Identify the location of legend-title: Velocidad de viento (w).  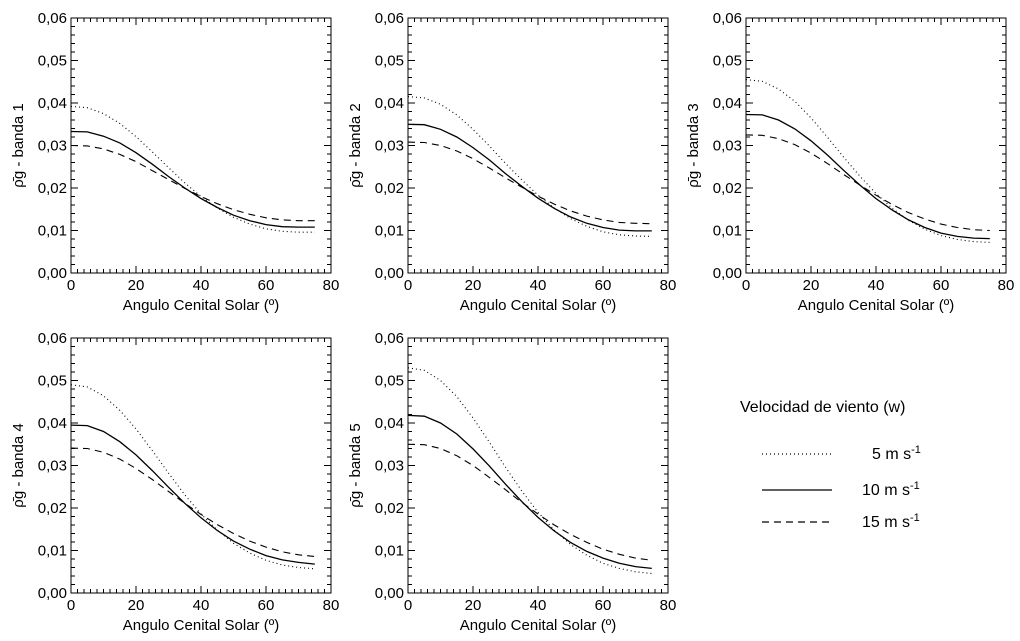
(822, 407).